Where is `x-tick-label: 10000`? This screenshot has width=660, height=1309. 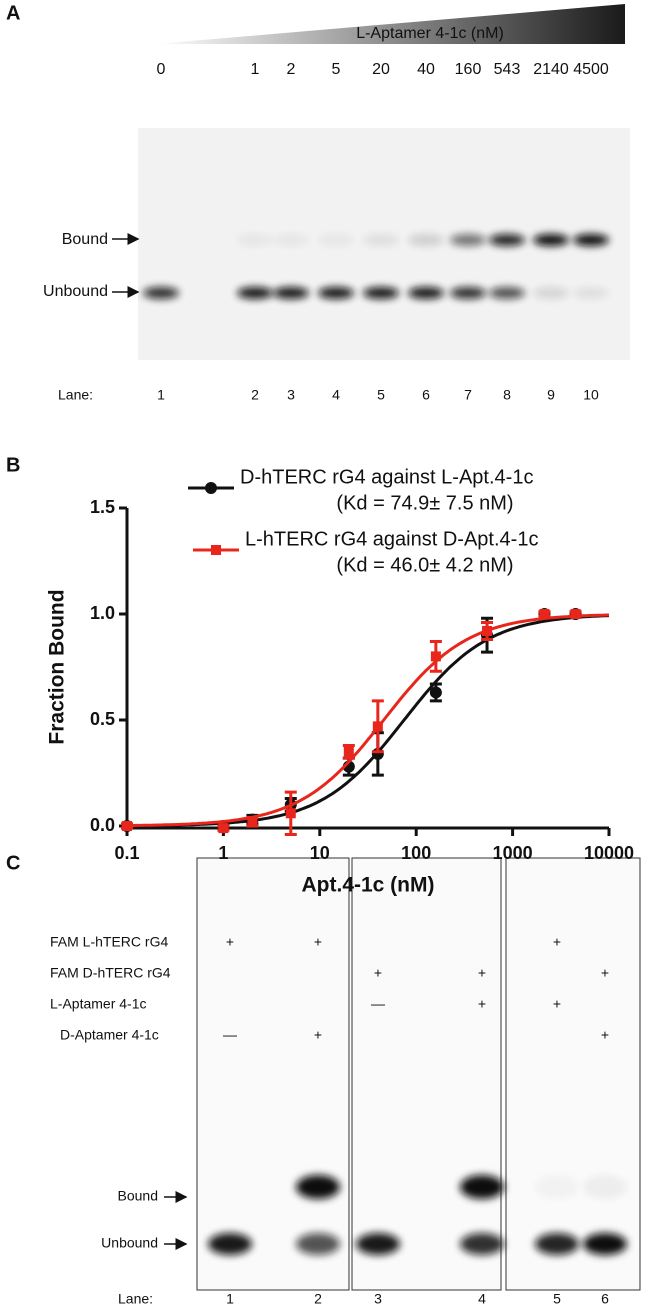
x-tick-label: 10000 is located at coordinates (609, 853).